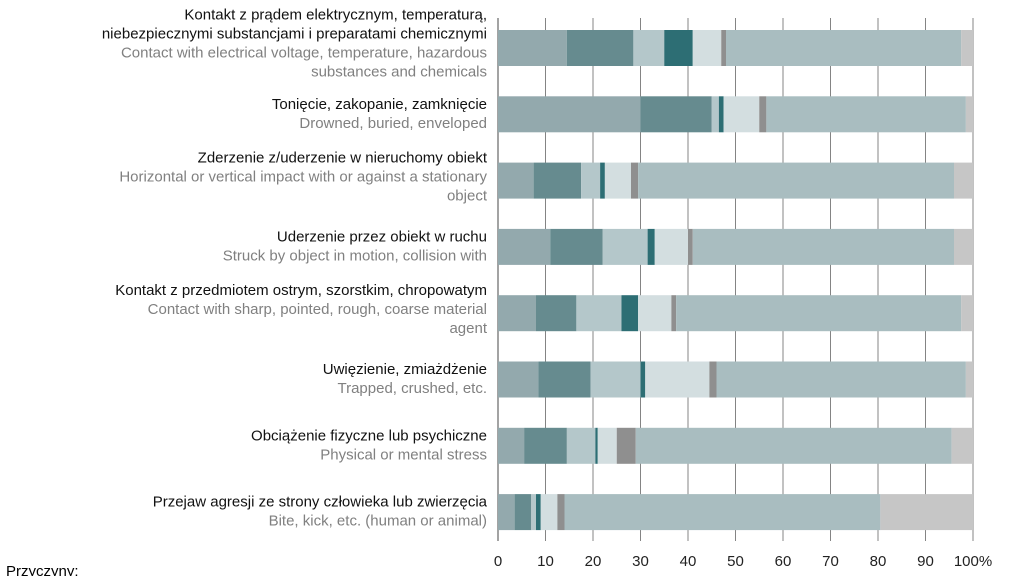 The width and height of the screenshot is (1015, 576). What do you see at coordinates (783, 561) in the screenshot?
I see `x-tick-label: 60` at bounding box center [783, 561].